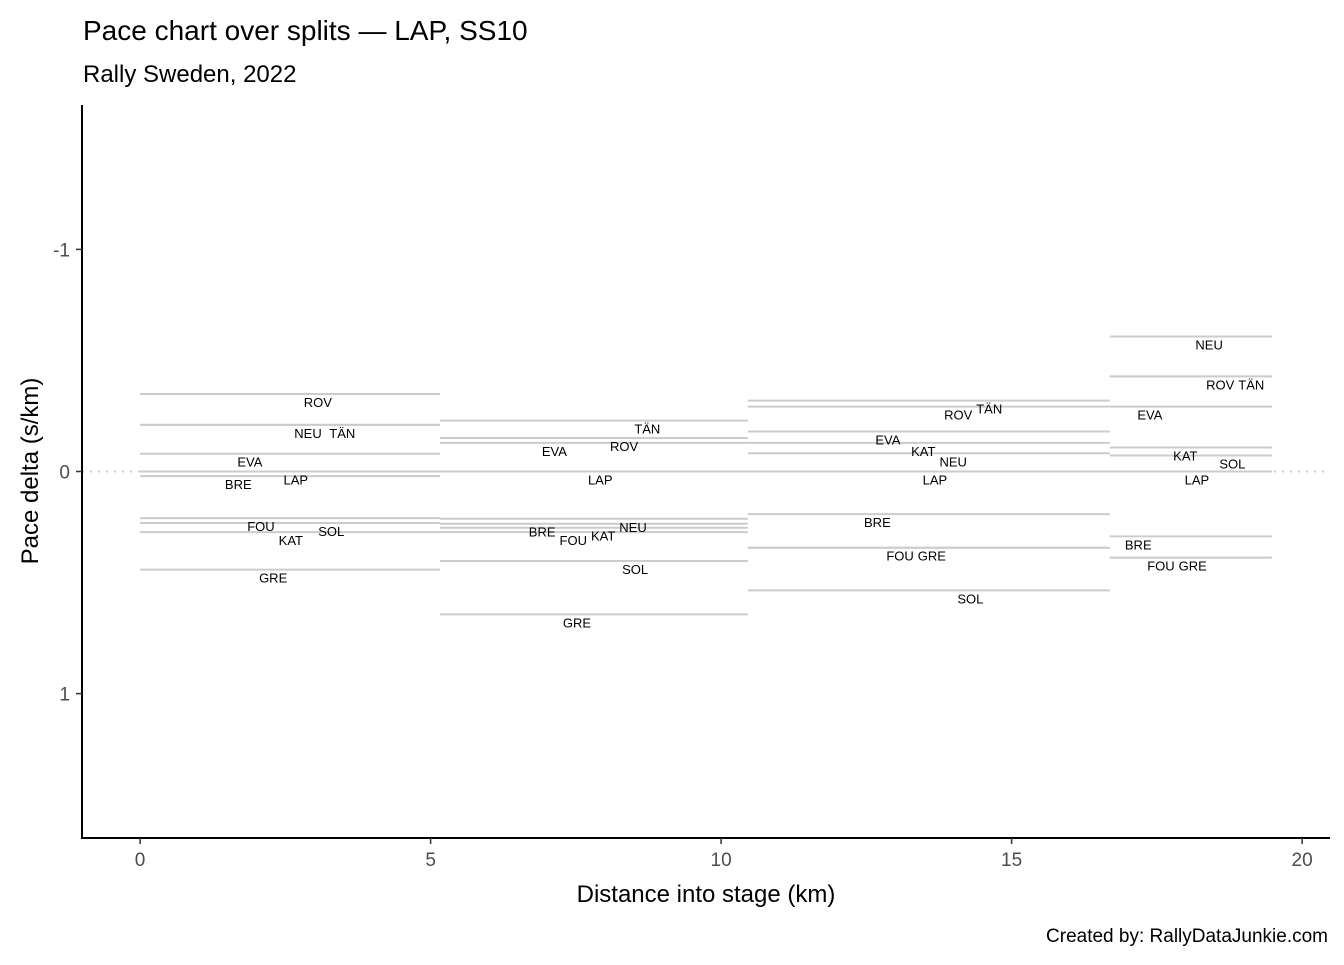  Describe the element at coordinates (305, 30) in the screenshot. I see `chart-title: Pace chart over splits — LAP, SS10` at that location.